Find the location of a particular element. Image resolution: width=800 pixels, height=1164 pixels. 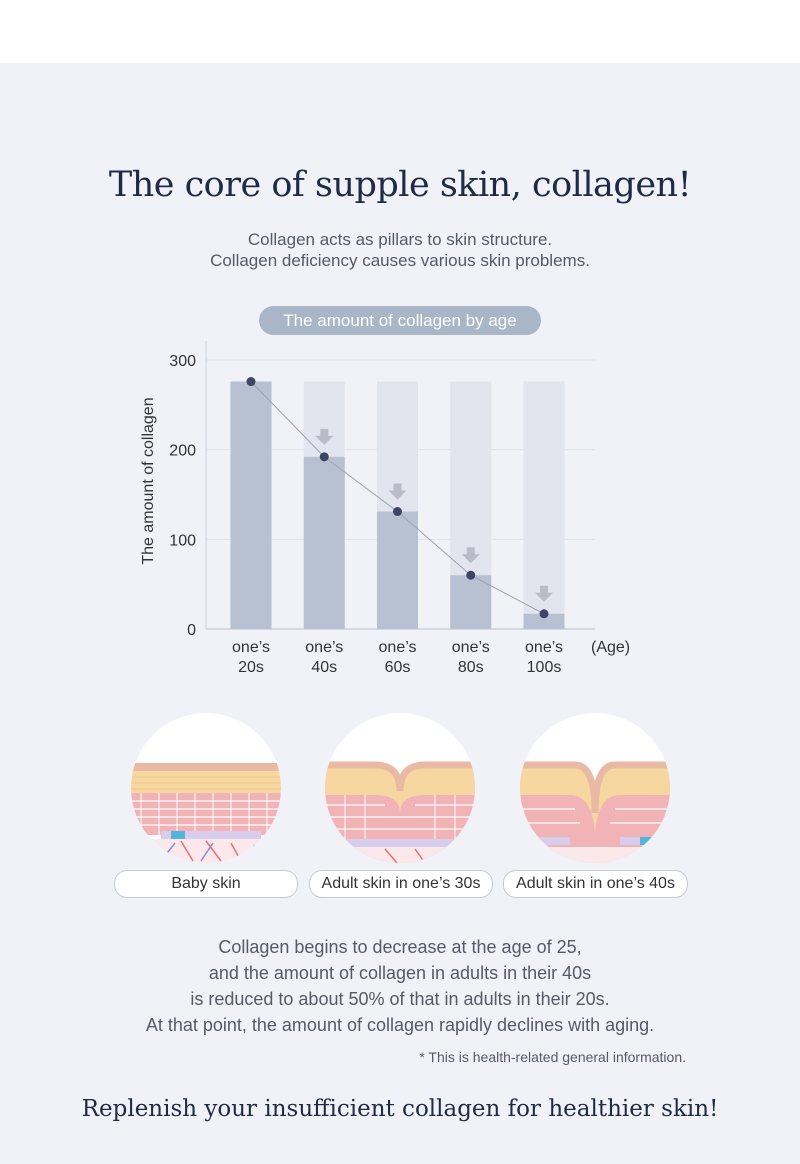

y-axis-label: The amount of collagen is located at coordinates (148, 480).